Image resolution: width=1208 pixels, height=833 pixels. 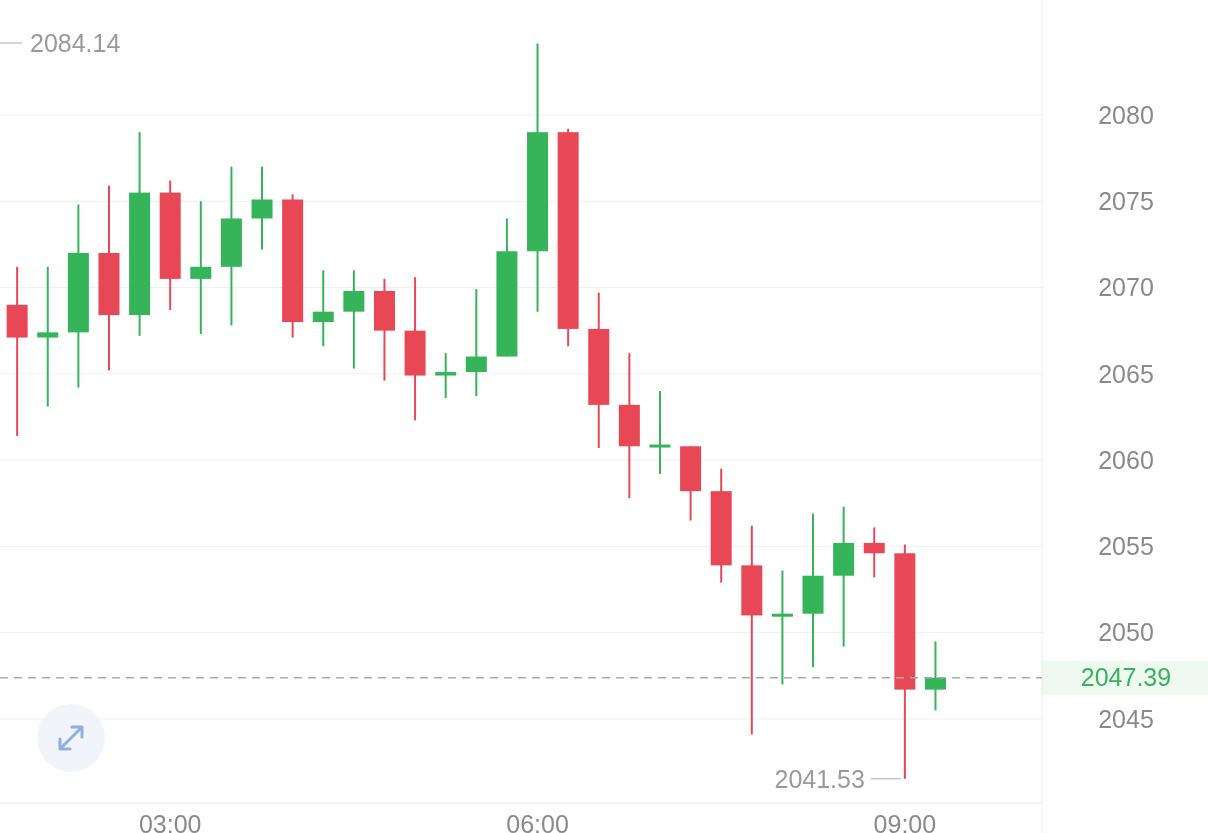 What do you see at coordinates (1126, 677) in the screenshot?
I see `ref-line-label: 2047.39` at bounding box center [1126, 677].